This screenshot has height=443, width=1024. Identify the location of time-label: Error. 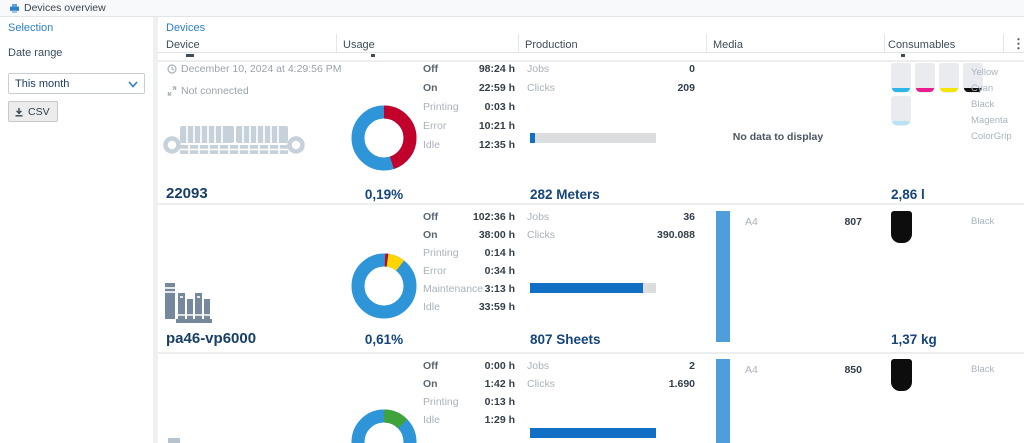
(435, 271).